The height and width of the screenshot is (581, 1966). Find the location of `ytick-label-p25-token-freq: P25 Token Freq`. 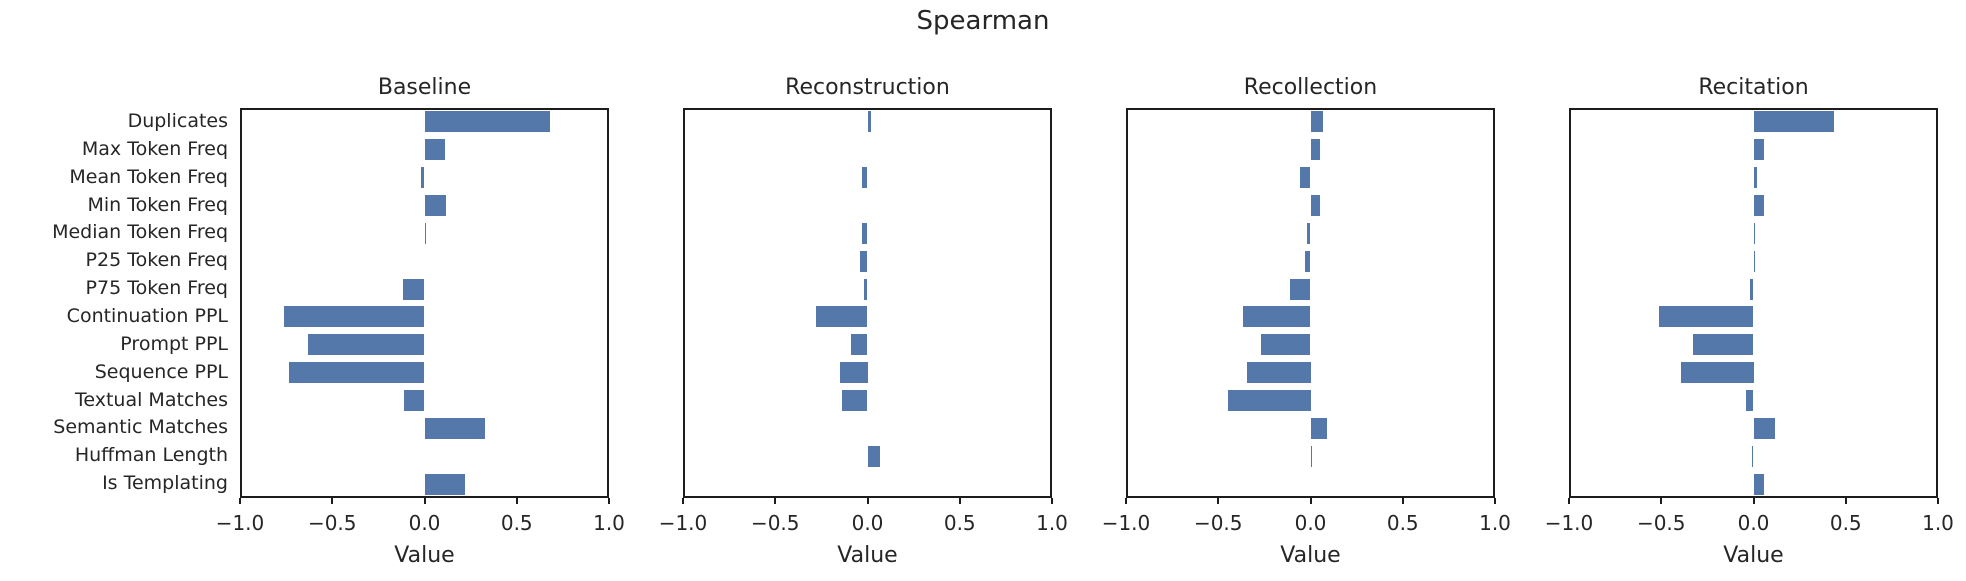

ytick-label-p25-token-freq: P25 Token Freq is located at coordinates (156, 260).